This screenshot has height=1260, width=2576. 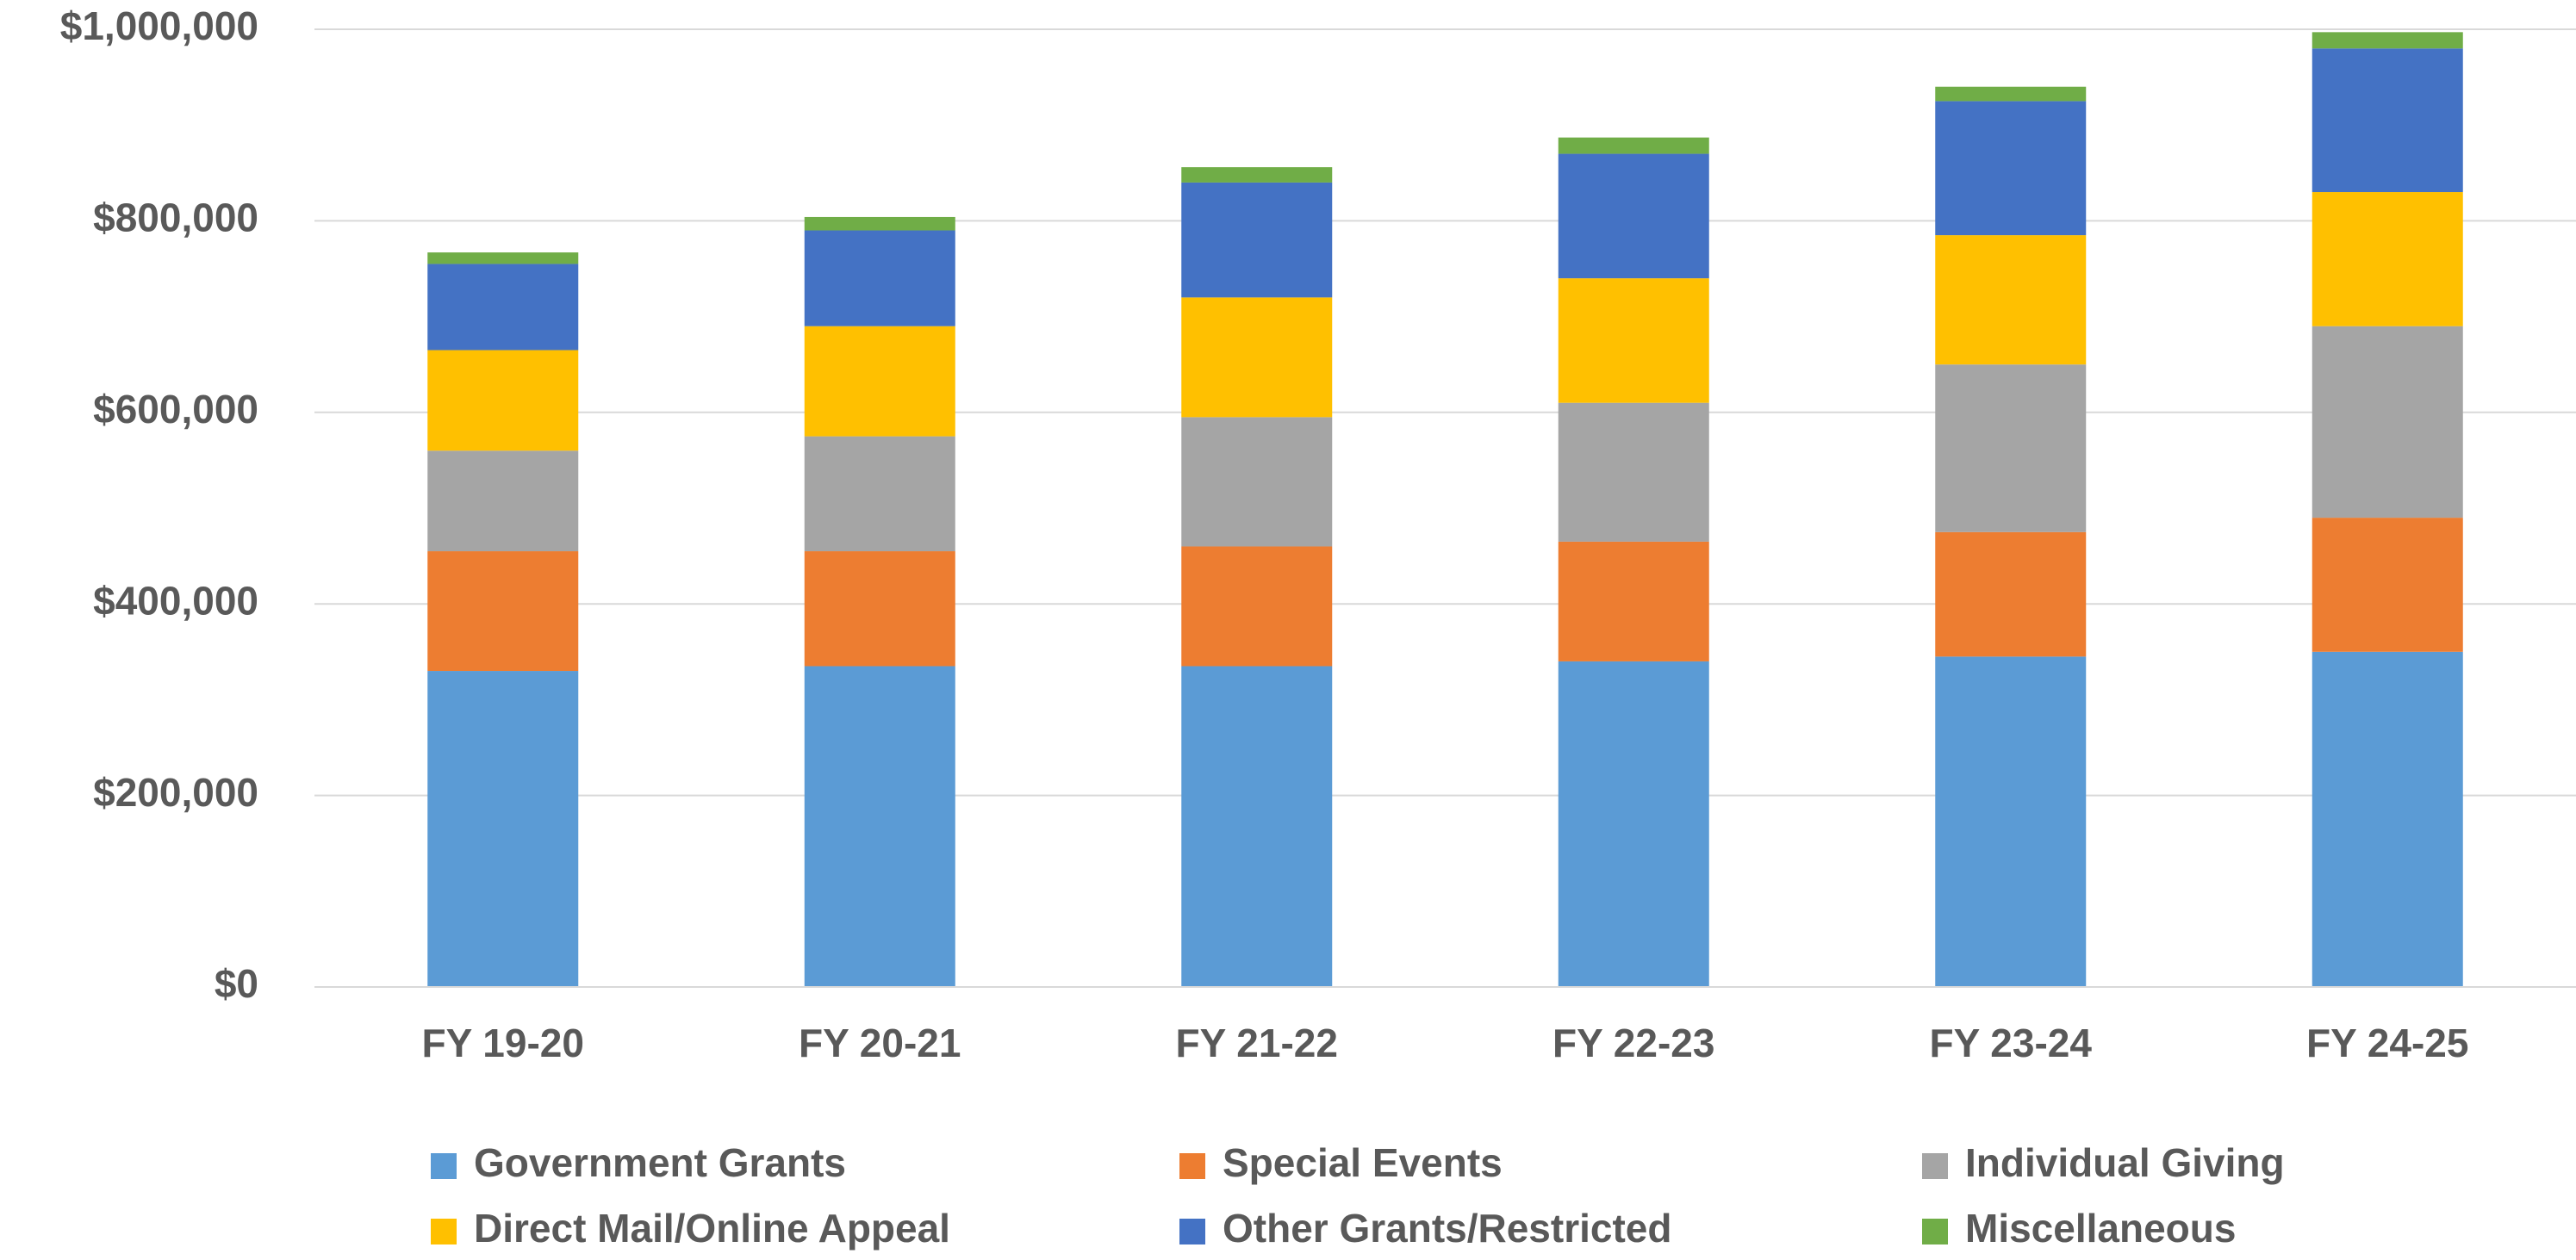 I want to click on legend-label: Direct Mail/Online Appeal, so click(x=712, y=1229).